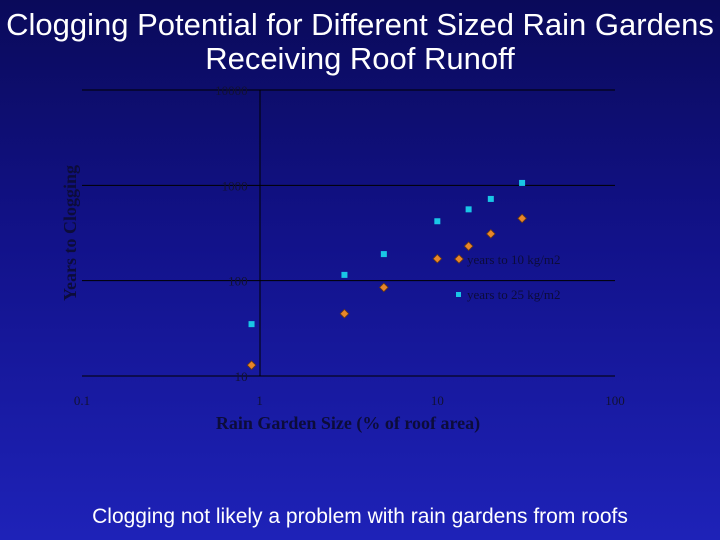  Describe the element at coordinates (82, 400) in the screenshot. I see `x-tick-label: 0.1` at that location.